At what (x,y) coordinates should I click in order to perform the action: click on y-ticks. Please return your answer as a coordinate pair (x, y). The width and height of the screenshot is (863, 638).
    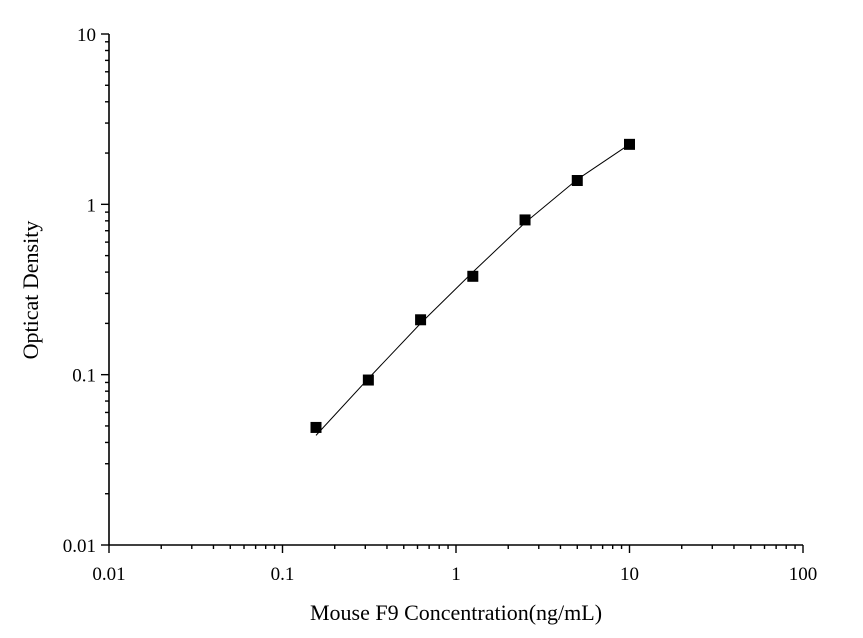
    Looking at the image, I should click on (105, 289).